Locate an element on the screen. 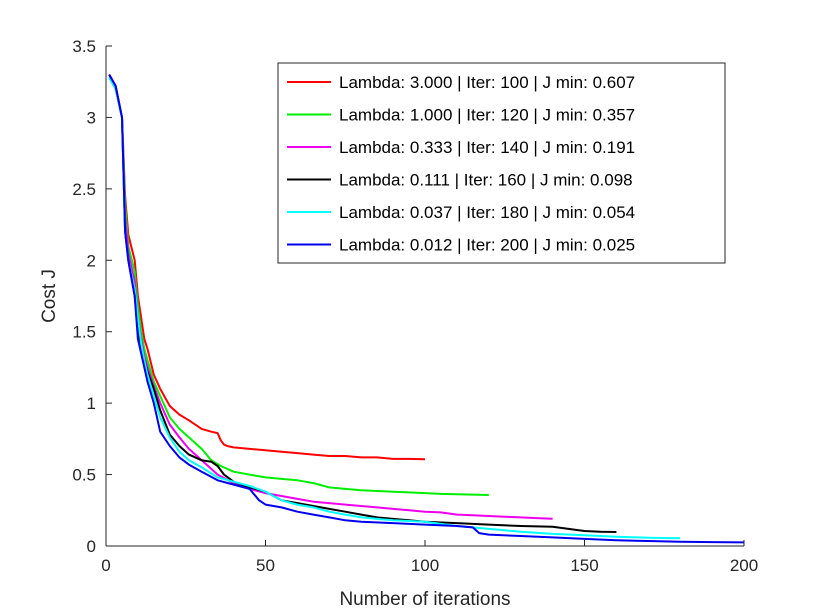 Image resolution: width=821 pixels, height=612 pixels. x-tick-label: 100 is located at coordinates (425, 565).